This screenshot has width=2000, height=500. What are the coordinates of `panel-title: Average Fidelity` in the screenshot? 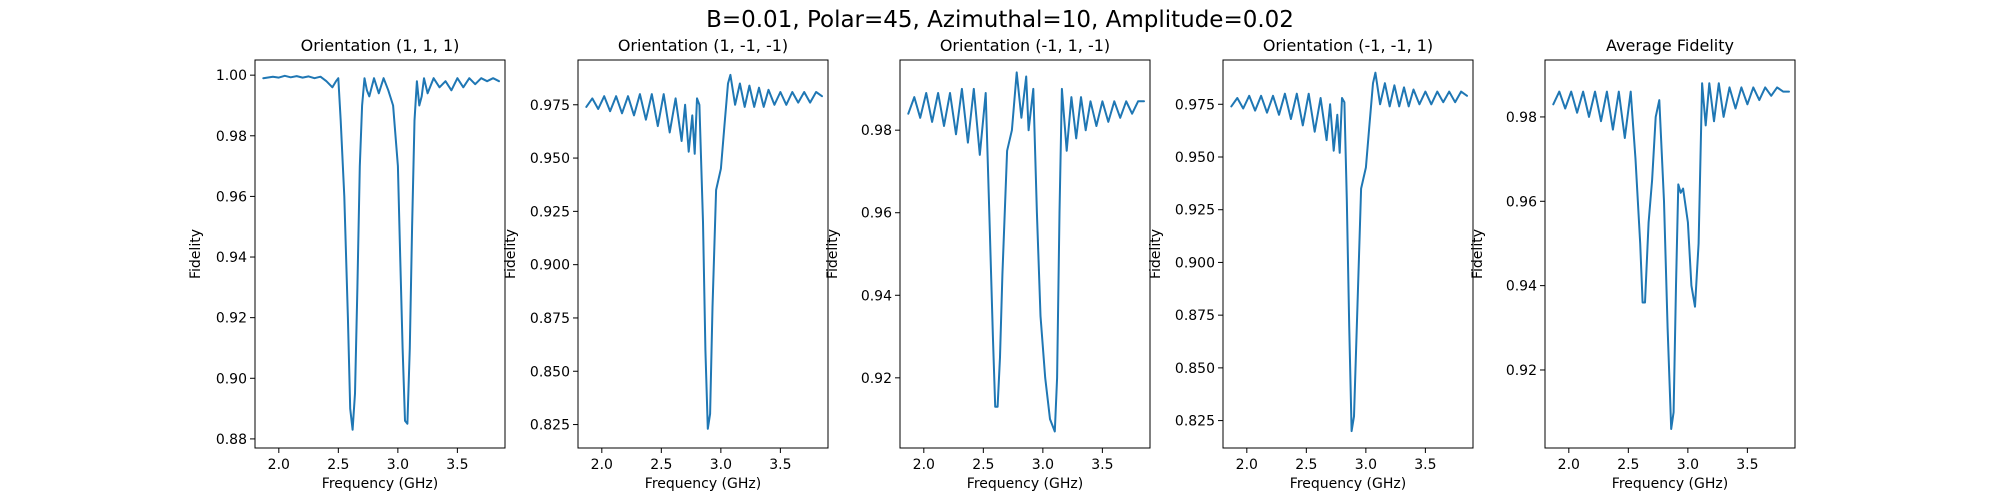 It's located at (1670, 45).